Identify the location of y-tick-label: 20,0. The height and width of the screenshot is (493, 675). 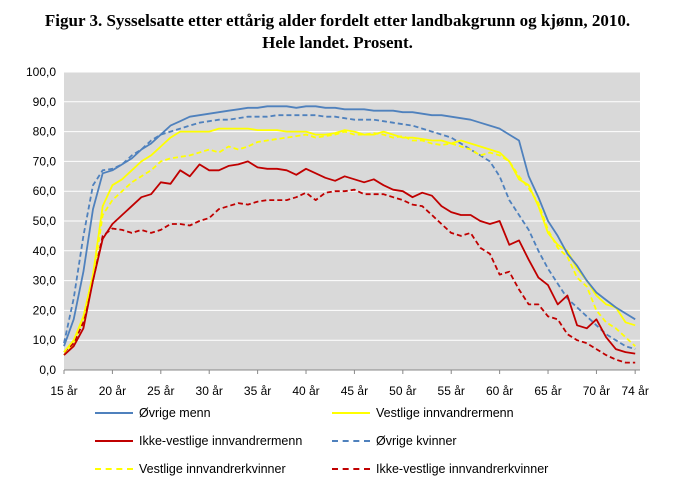
(45, 310).